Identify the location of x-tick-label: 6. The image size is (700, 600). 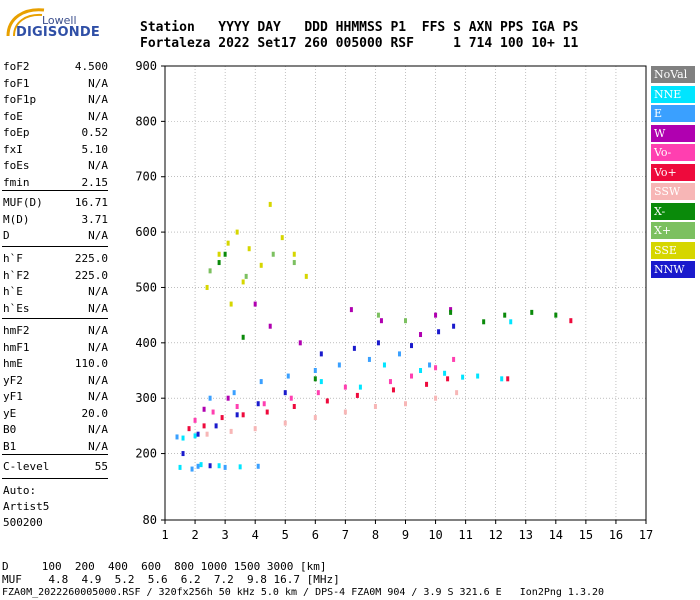
(315, 535).